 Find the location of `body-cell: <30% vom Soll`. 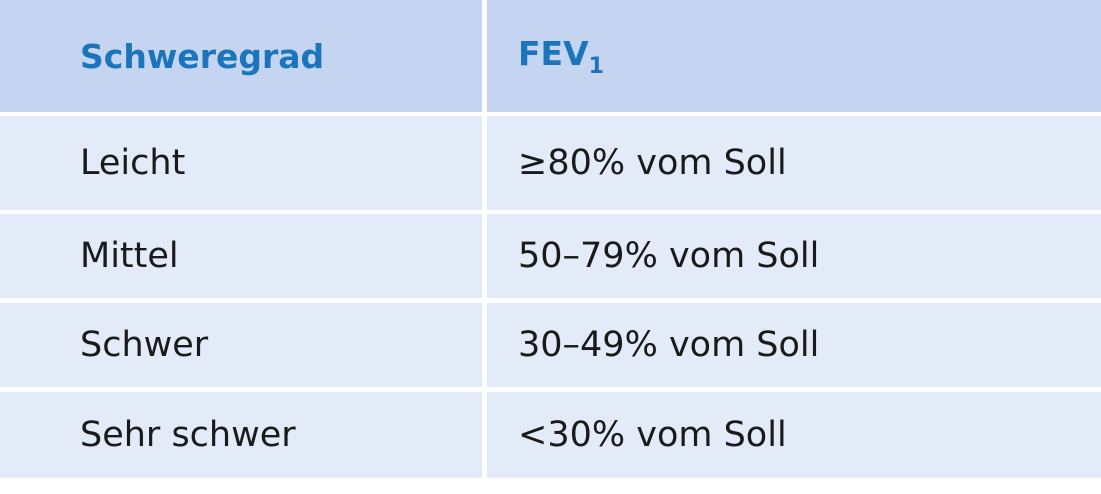

body-cell: <30% vom Soll is located at coordinates (794, 435).